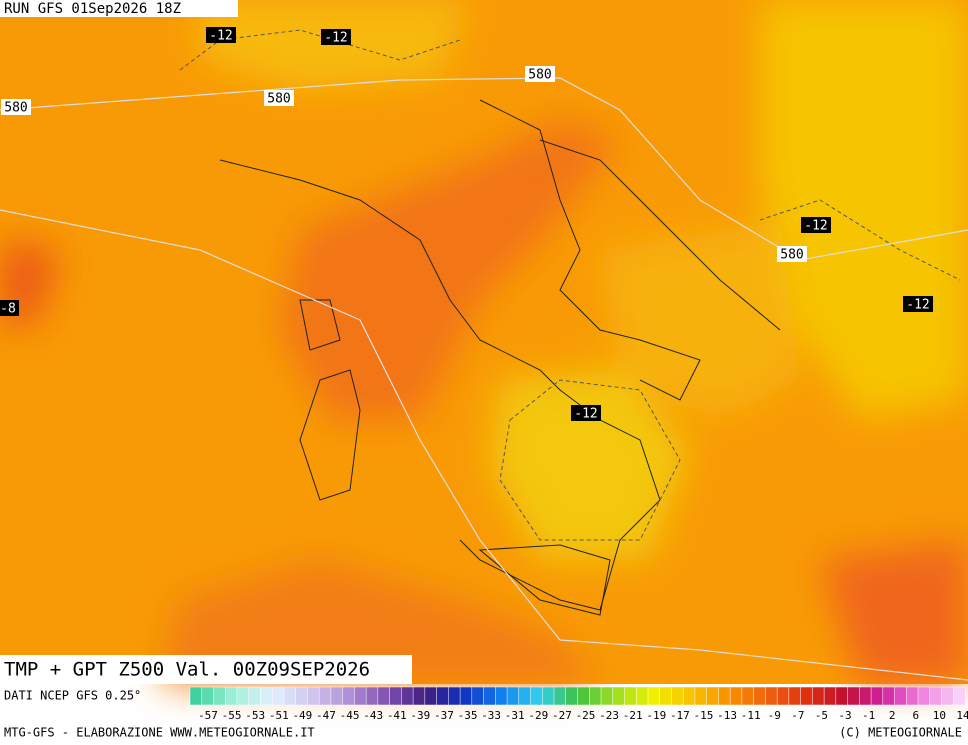  Describe the element at coordinates (232, 715) in the screenshot. I see `colorbar-label: -55` at that location.